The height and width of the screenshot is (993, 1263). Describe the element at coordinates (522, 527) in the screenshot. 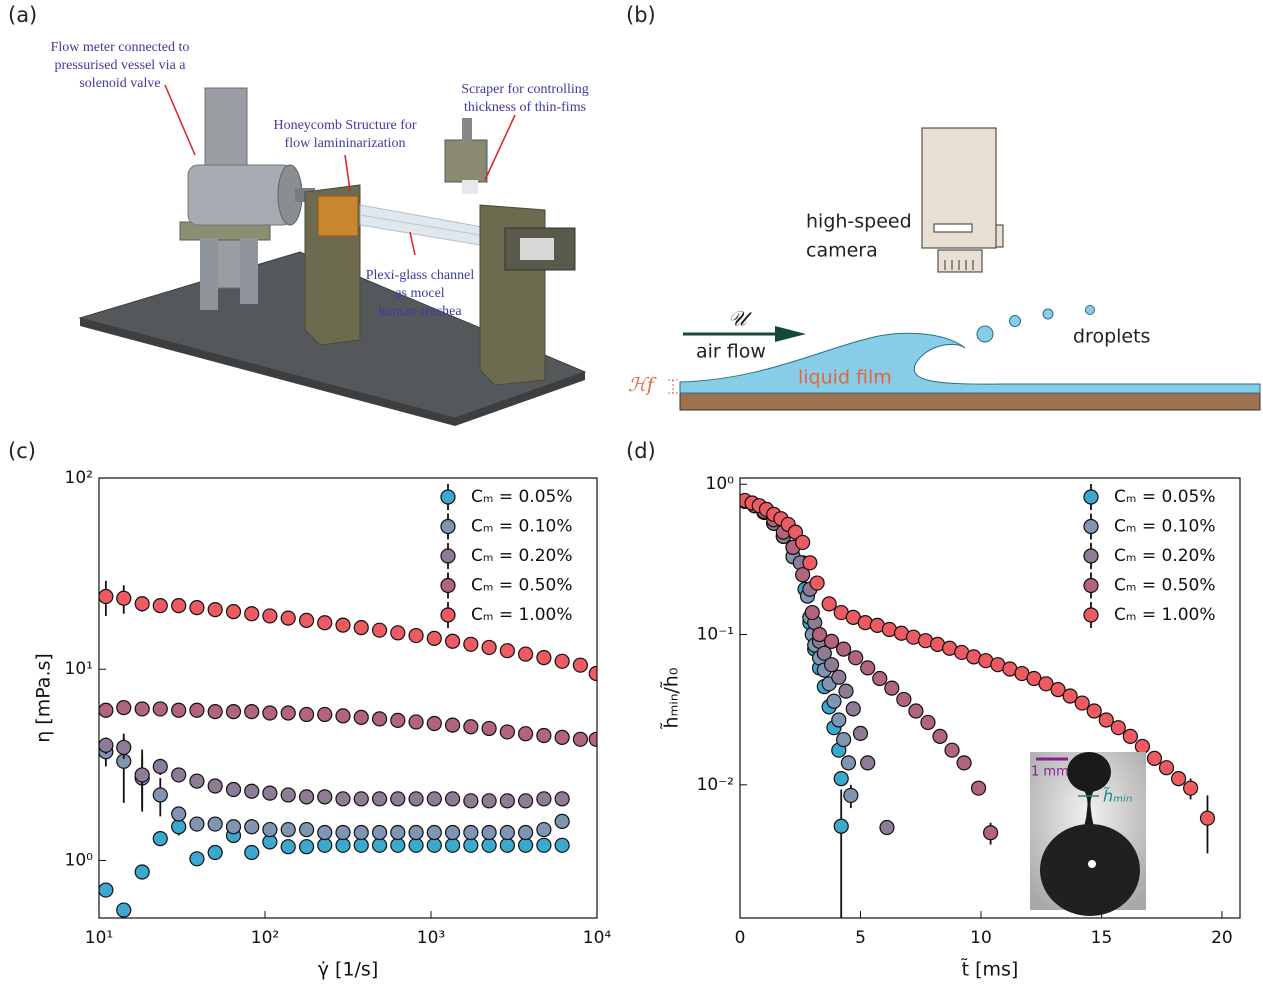

I see `legend-label: Cₘ = 0.10%` at that location.